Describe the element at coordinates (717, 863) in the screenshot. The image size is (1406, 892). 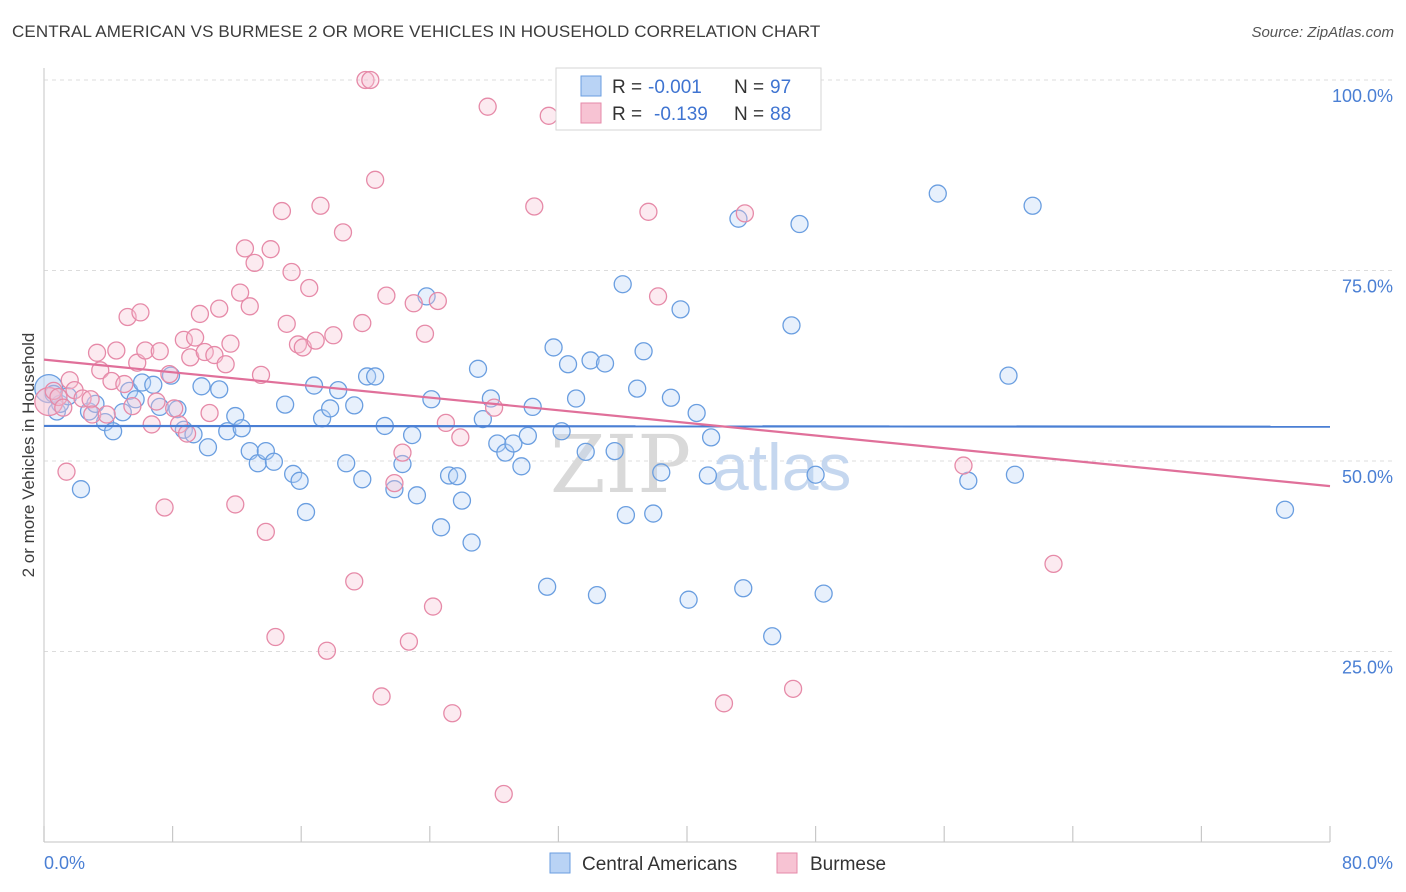
I see `series-legend: Central Americans Burmese` at that location.